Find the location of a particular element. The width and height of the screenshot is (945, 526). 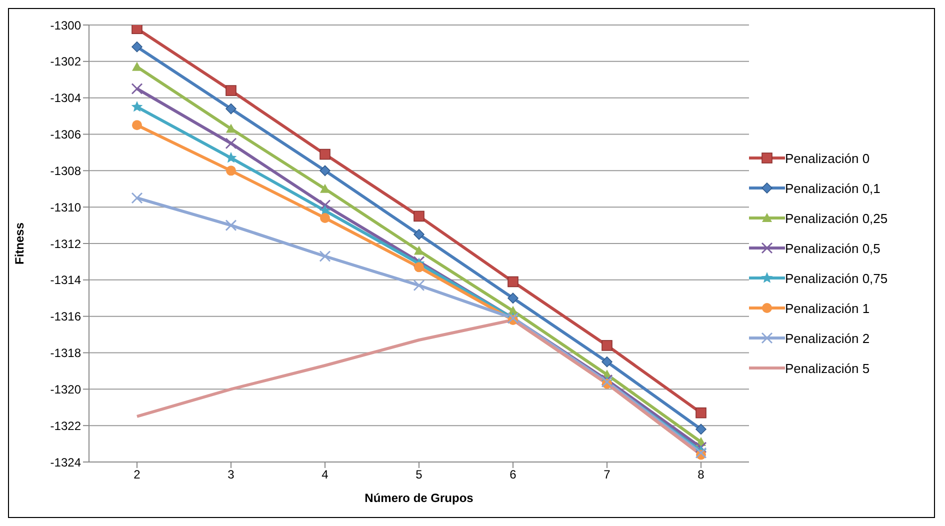

legend-label: Penalización 0 is located at coordinates (827, 158).